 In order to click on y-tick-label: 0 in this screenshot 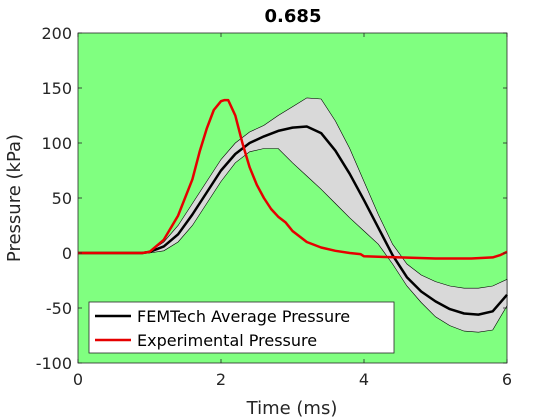, I will do `click(67, 253)`.